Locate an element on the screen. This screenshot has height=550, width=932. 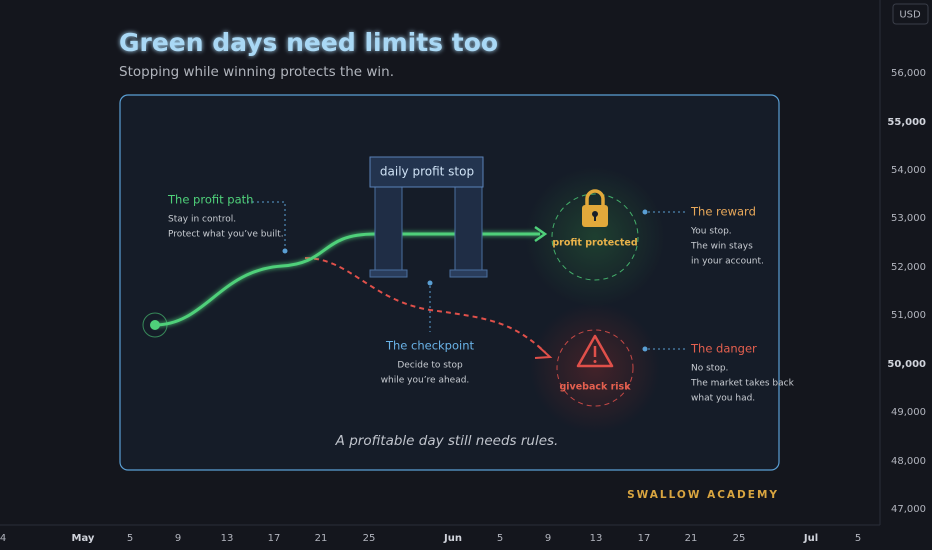
danger-line: The market takes back is located at coordinates (742, 384).